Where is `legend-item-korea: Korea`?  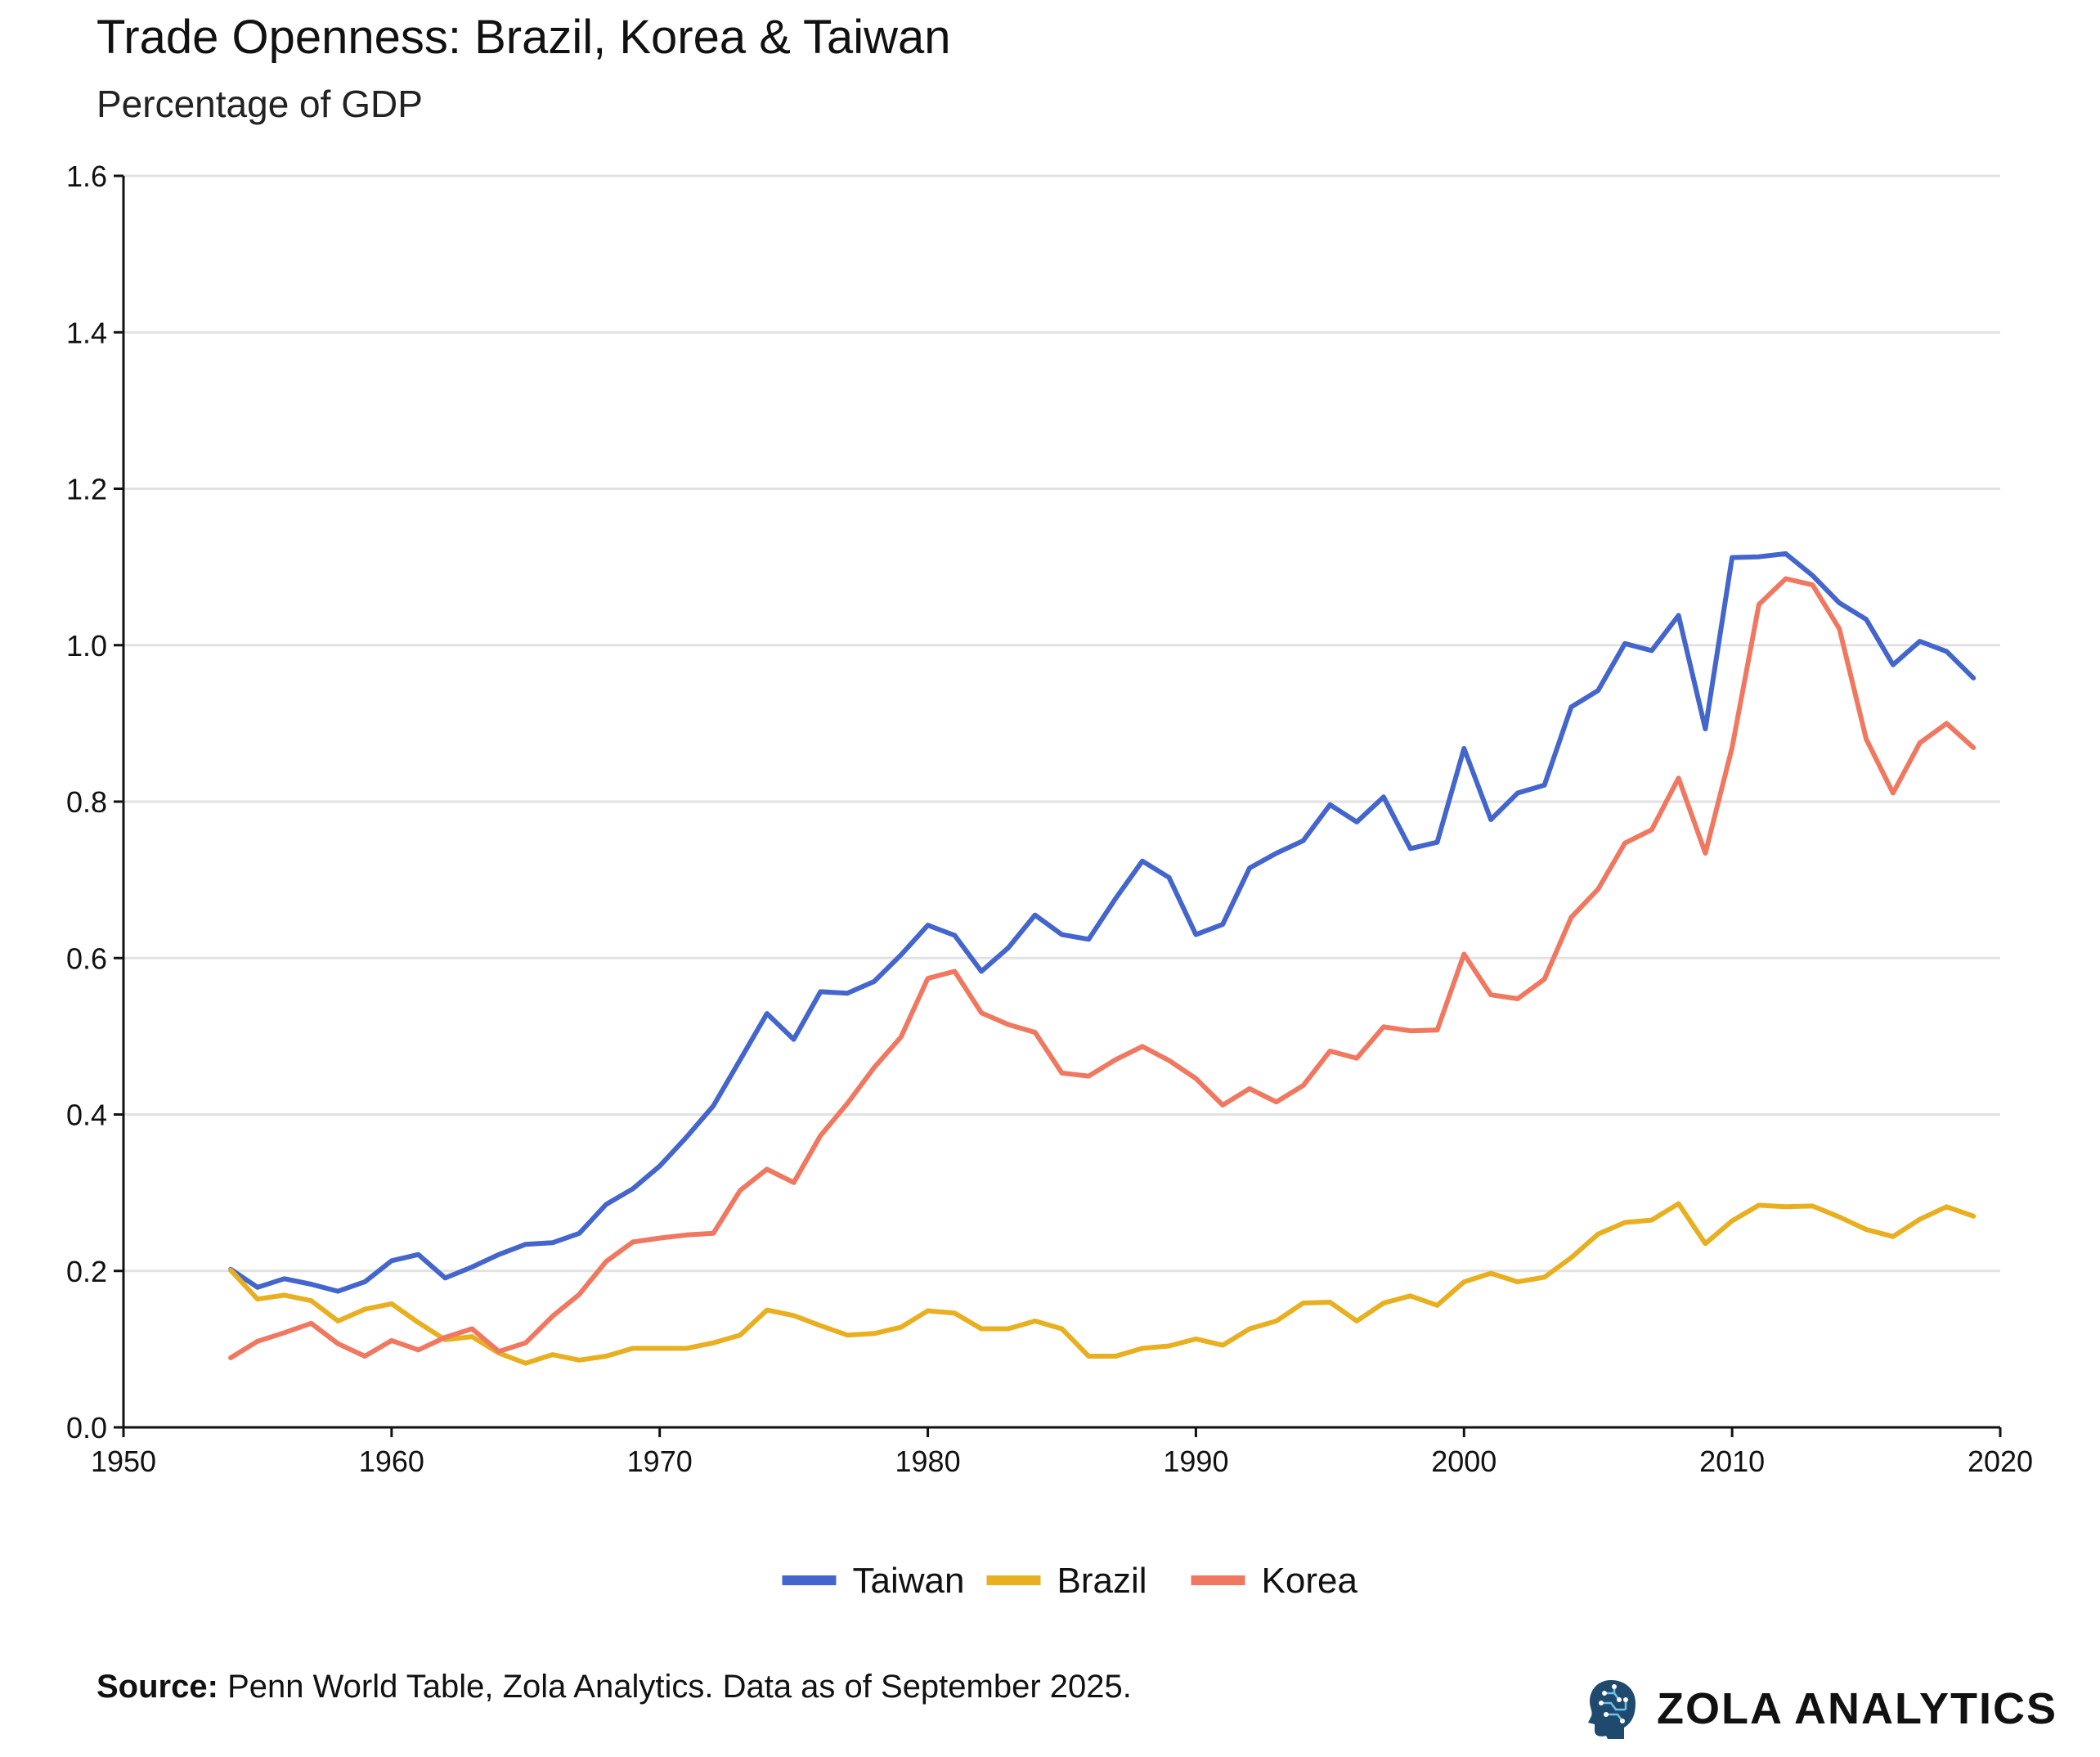
legend-item-korea: Korea is located at coordinates (1274, 1581).